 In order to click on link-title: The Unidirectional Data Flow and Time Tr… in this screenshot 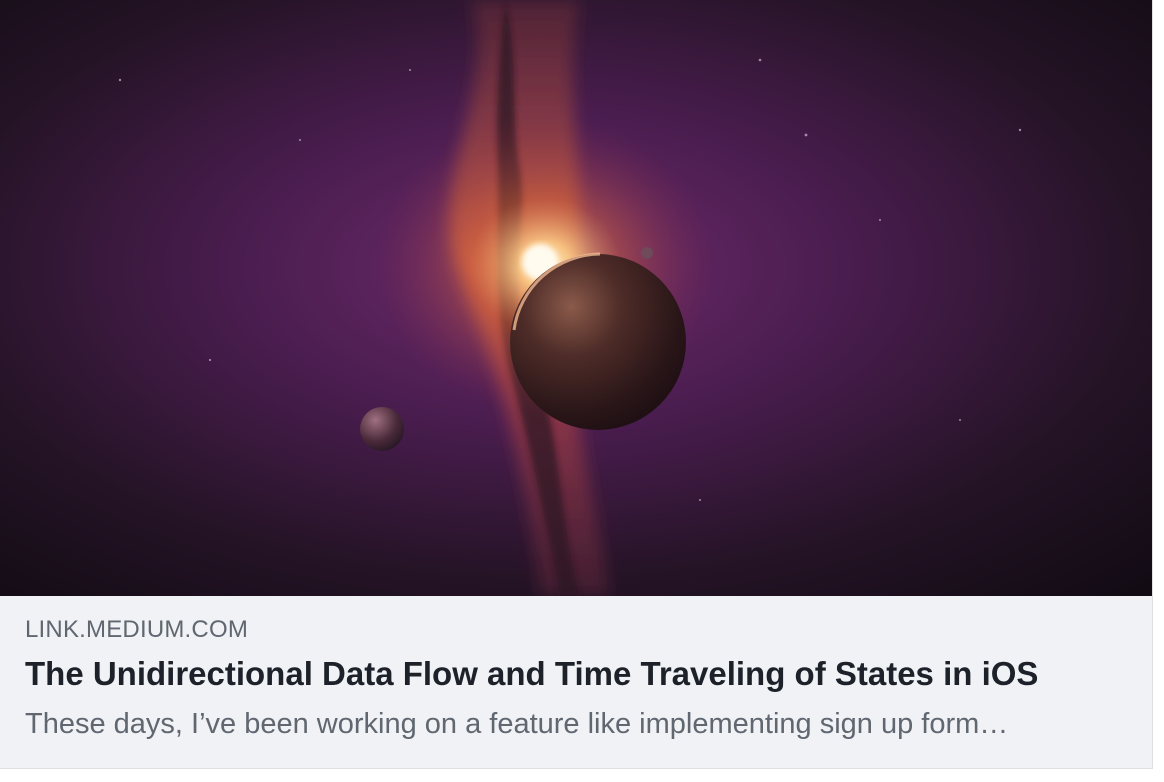, I will do `click(532, 673)`.